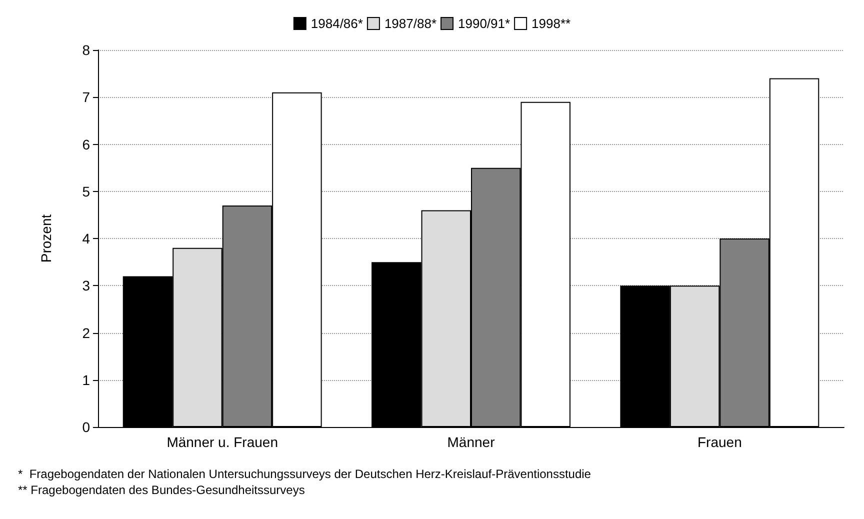 Image resolution: width=864 pixels, height=519 pixels. What do you see at coordinates (551, 23) in the screenshot?
I see `legend-label: 1998**` at bounding box center [551, 23].